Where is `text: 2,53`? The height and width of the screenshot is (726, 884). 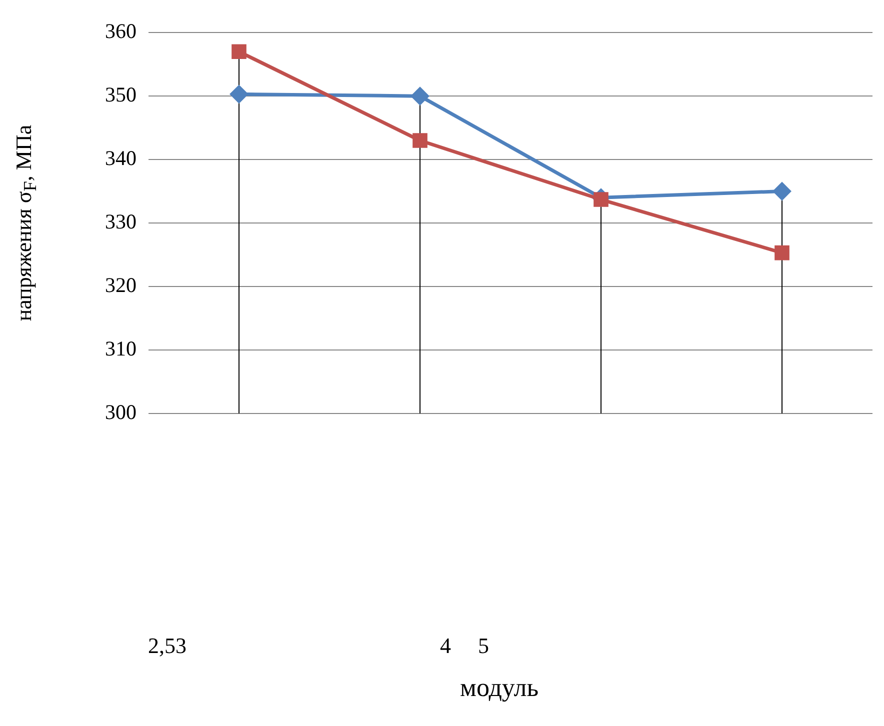 text: 2,53 is located at coordinates (167, 646).